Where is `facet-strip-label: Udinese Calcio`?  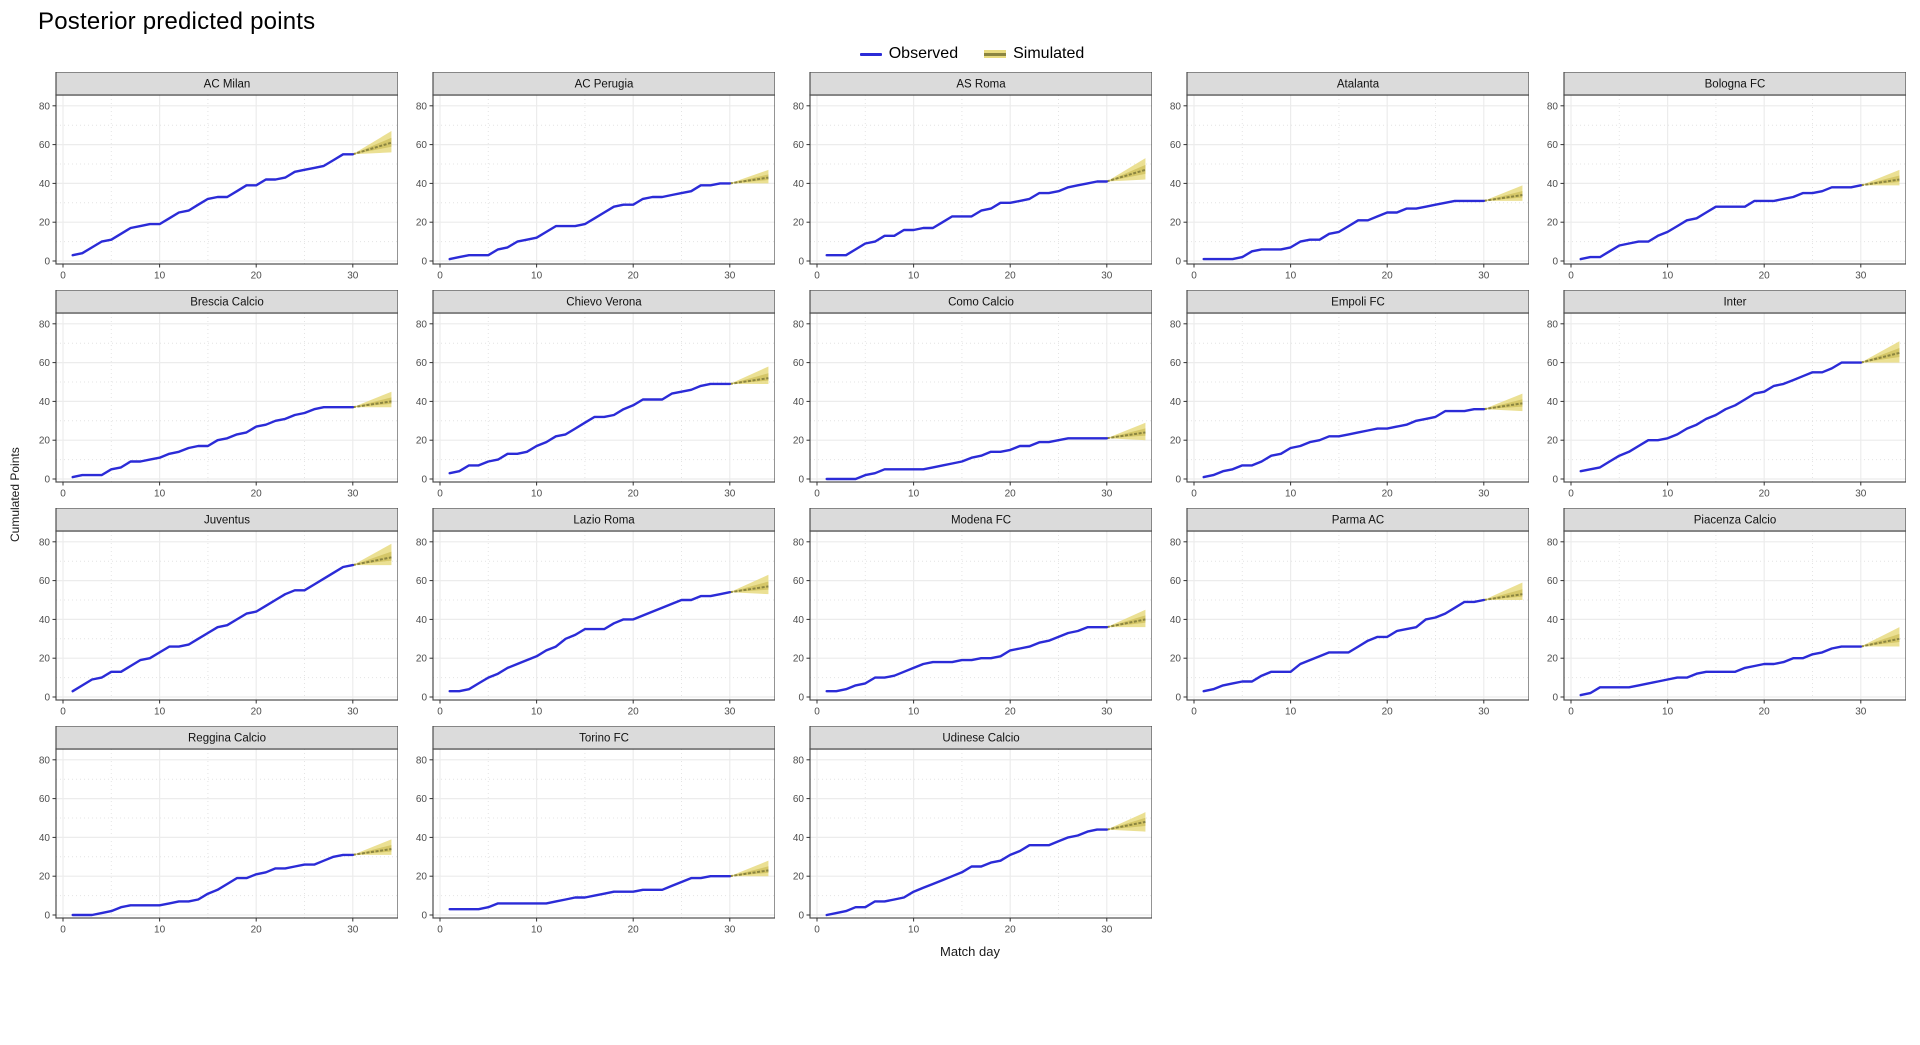
facet-strip-label: Udinese Calcio is located at coordinates (980, 739).